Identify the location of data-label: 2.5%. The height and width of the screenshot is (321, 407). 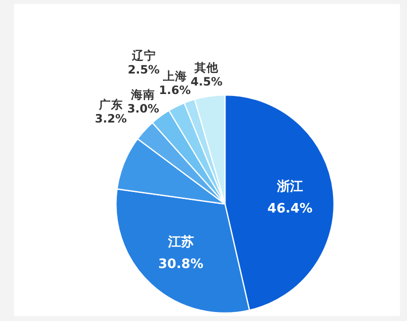
(144, 69).